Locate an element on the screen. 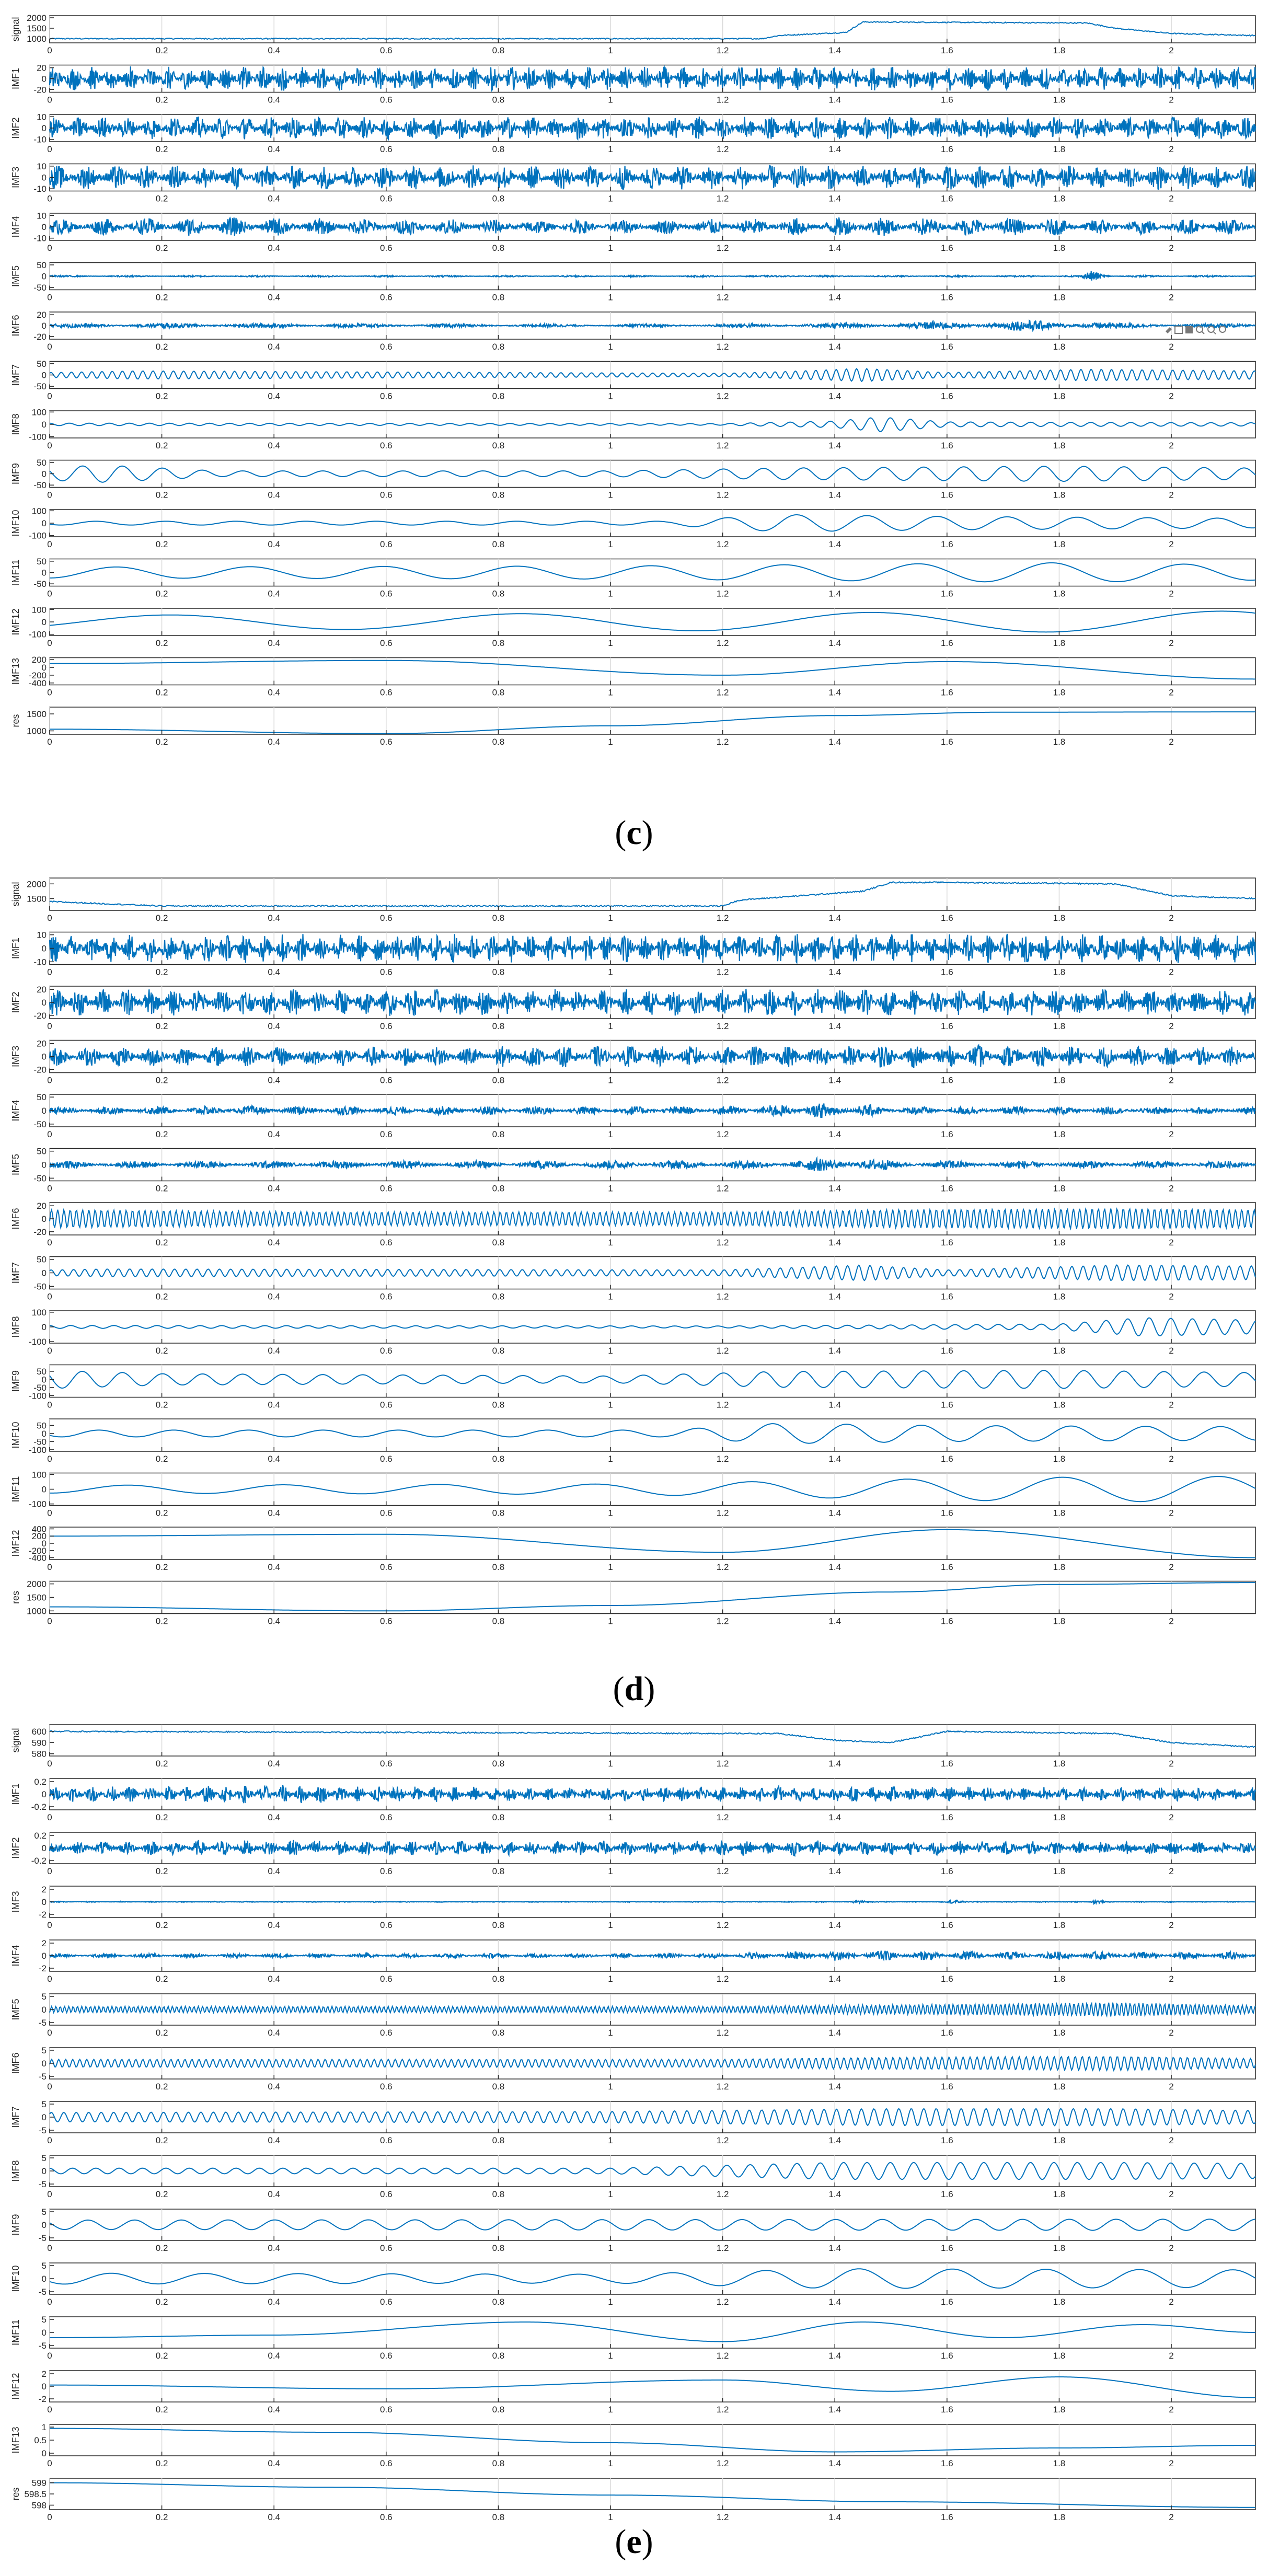 The image size is (1268, 2576). series-line-imf8 is located at coordinates (652, 2171).